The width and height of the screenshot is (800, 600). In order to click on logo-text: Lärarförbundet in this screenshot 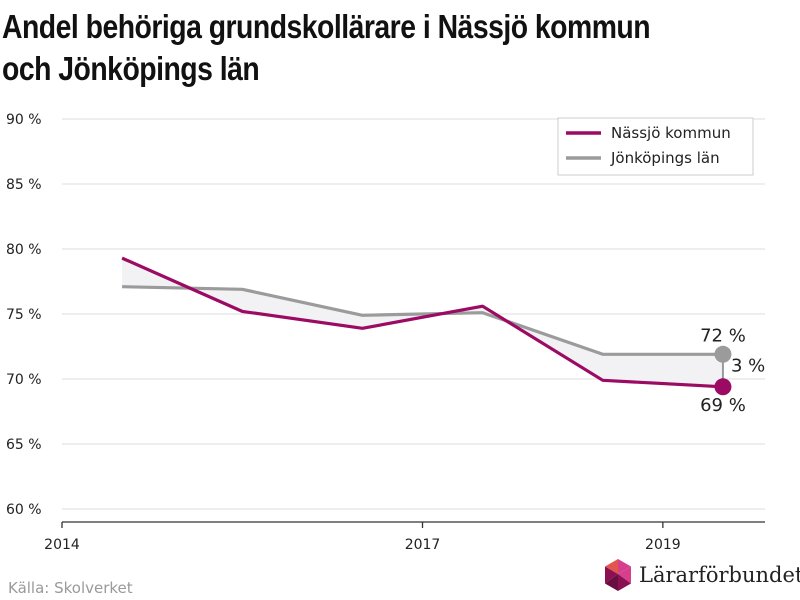, I will do `click(719, 575)`.